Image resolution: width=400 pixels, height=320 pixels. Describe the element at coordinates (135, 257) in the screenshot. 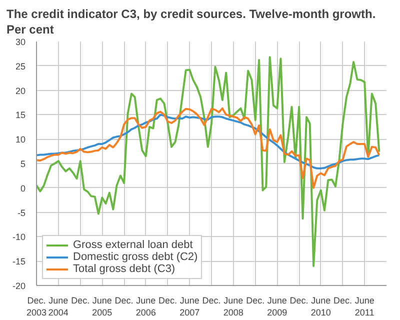

I see `legend-label: Domestic gross debt (C2)` at that location.